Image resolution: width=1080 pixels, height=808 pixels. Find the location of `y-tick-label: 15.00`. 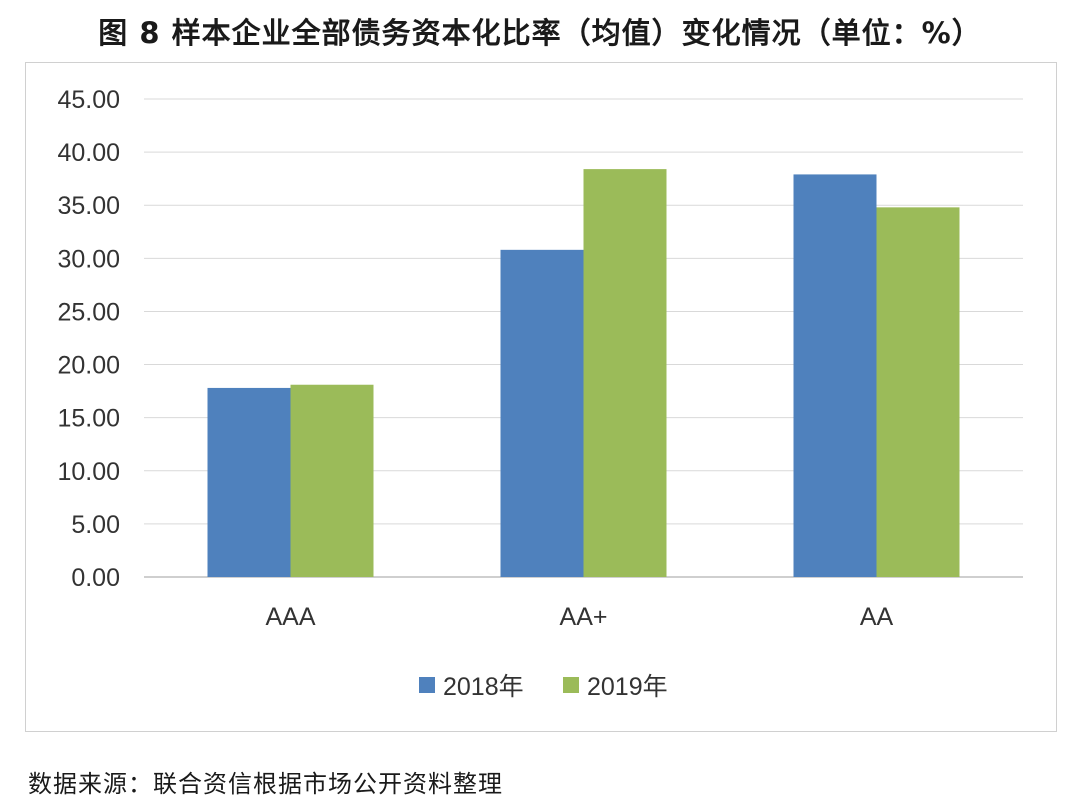

y-tick-label: 15.00 is located at coordinates (88, 419).